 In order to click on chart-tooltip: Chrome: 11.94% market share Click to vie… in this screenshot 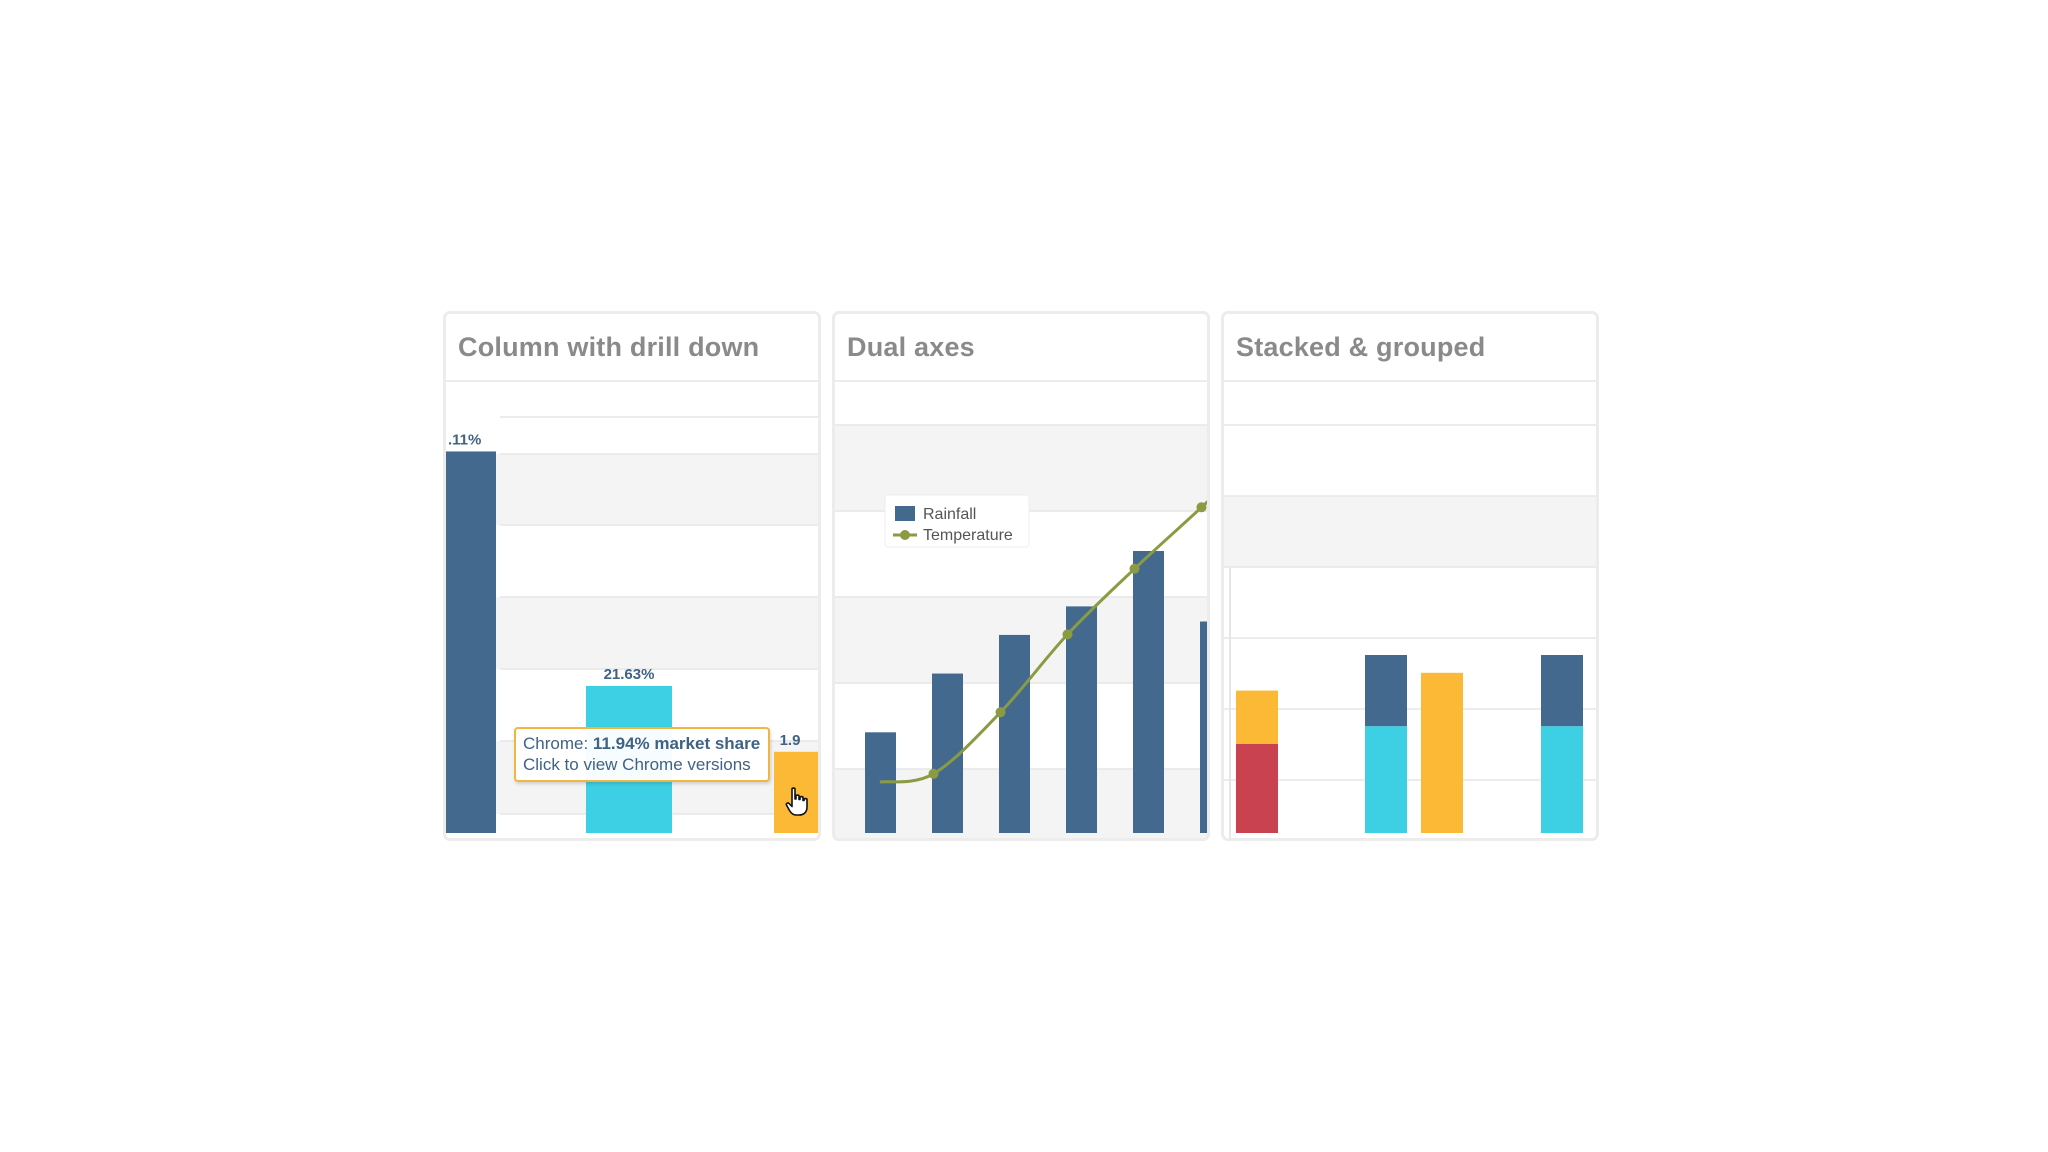, I will do `click(642, 754)`.